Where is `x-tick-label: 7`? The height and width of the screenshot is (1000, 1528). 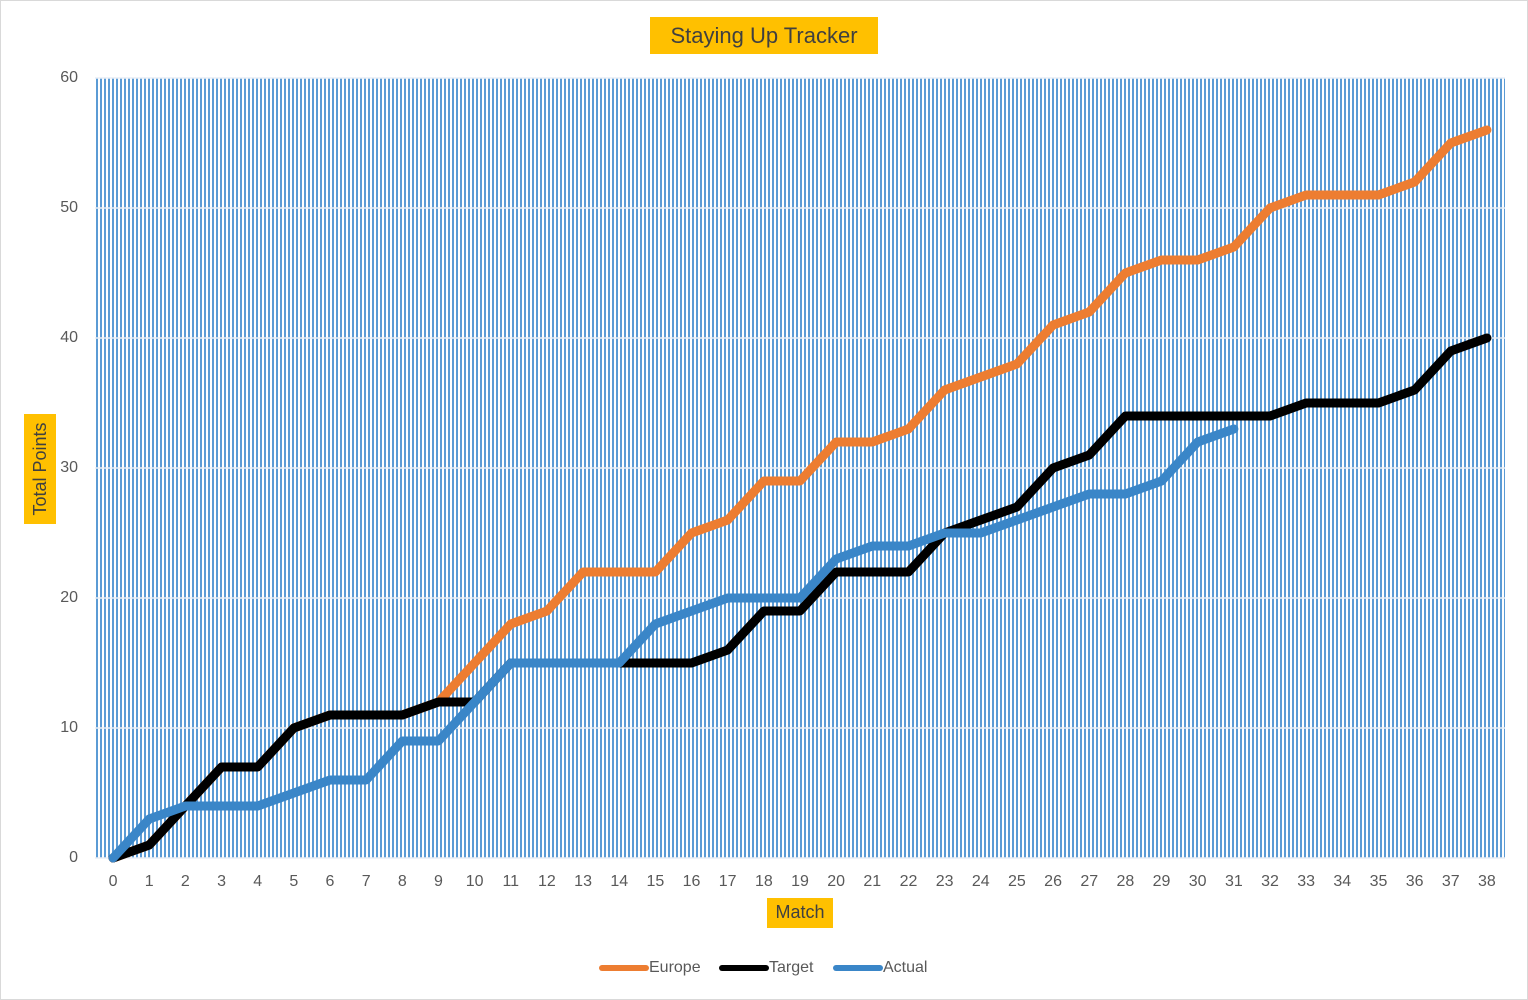
x-tick-label: 7 is located at coordinates (366, 881).